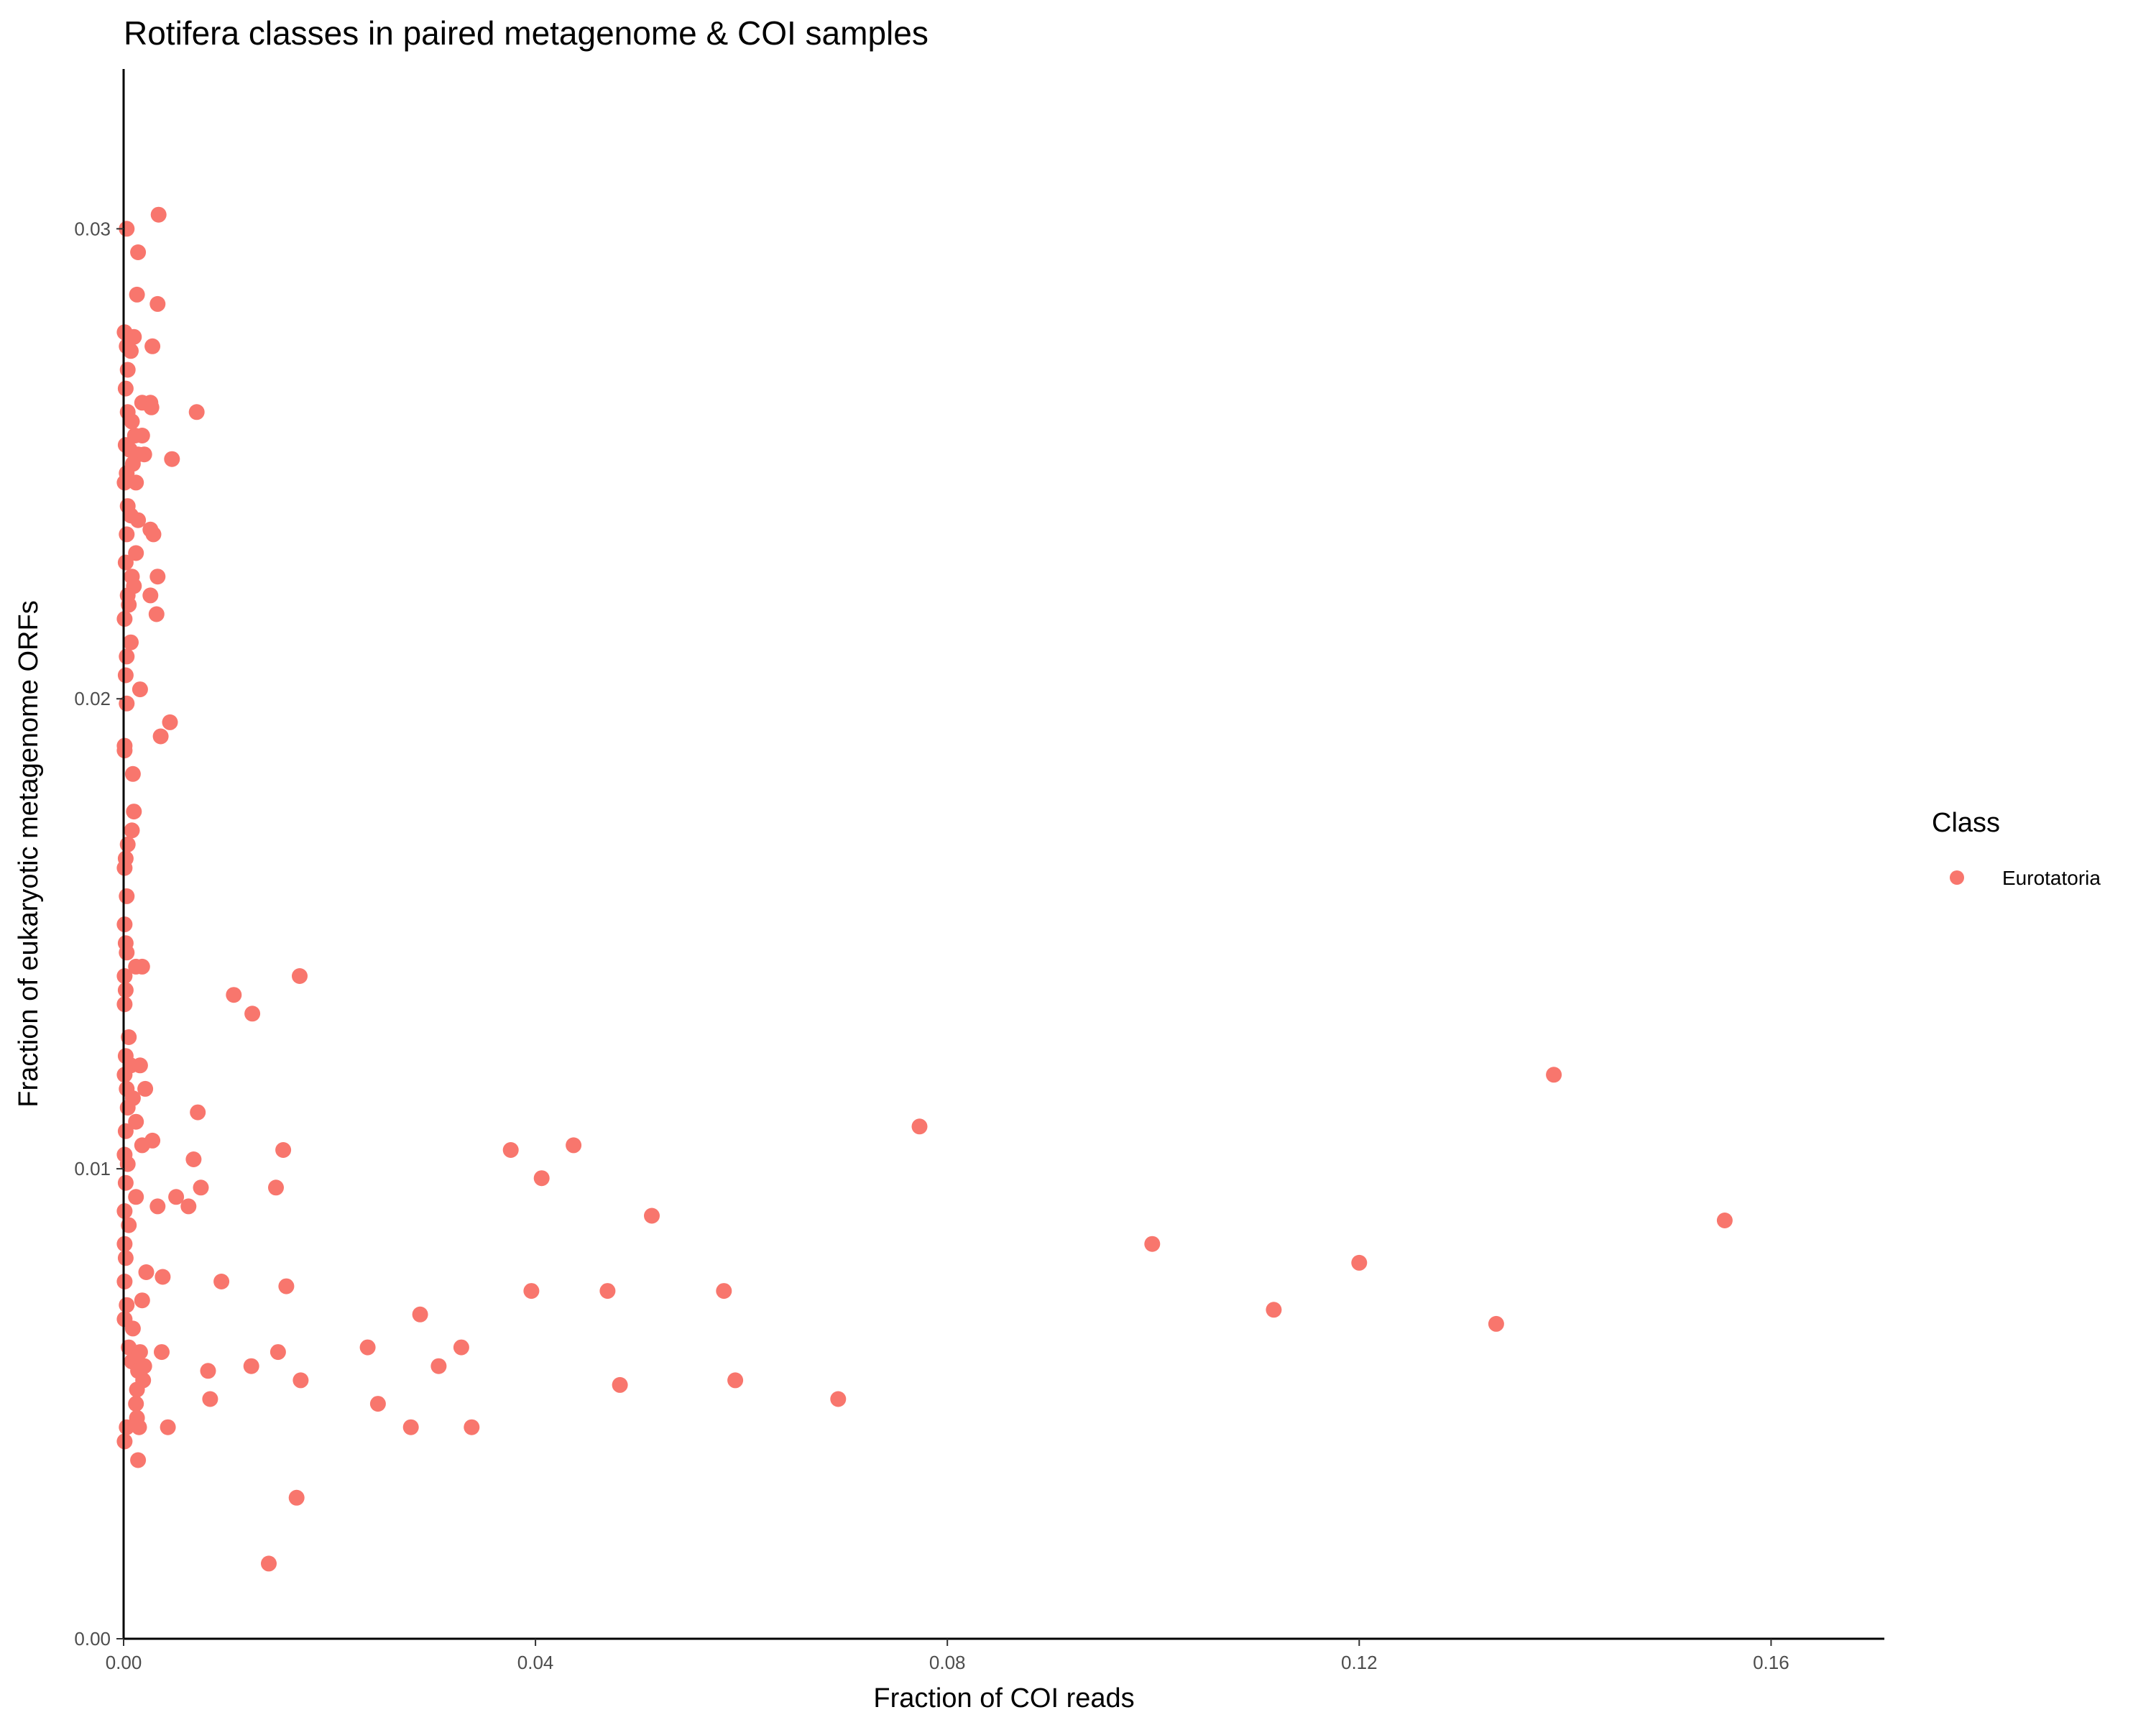  I want to click on legend-title: Class, so click(1966, 823).